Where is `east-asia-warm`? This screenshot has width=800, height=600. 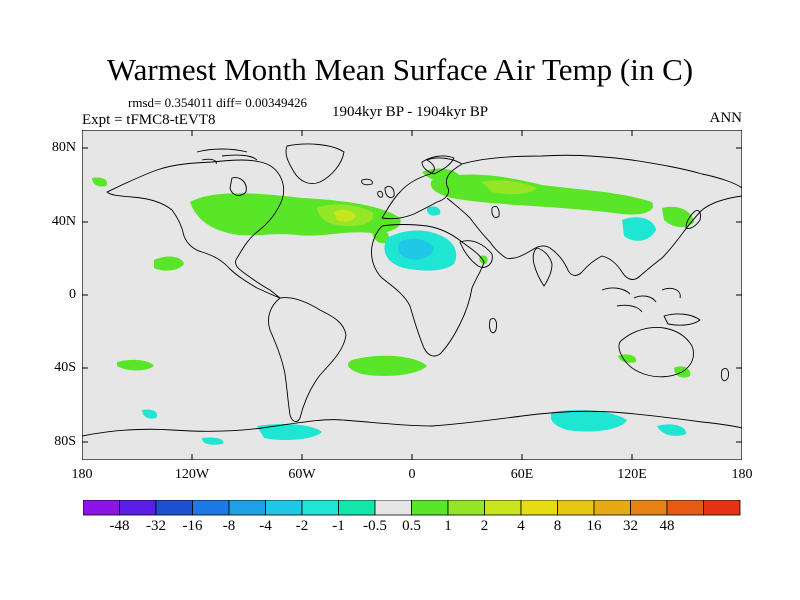 east-asia-warm is located at coordinates (678, 217).